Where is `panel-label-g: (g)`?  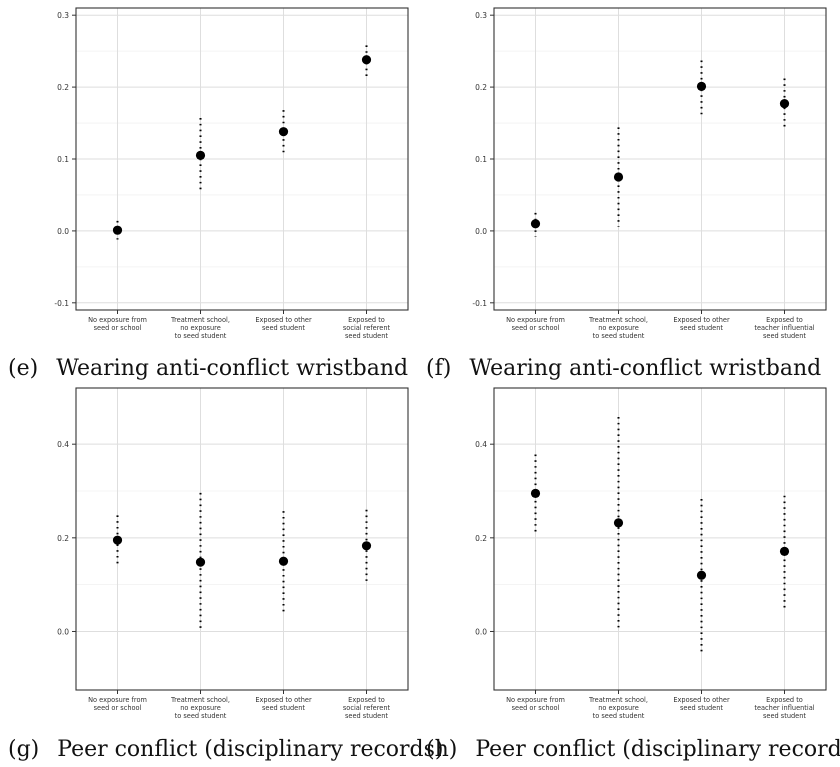 panel-label-g: (g) is located at coordinates (24, 749).